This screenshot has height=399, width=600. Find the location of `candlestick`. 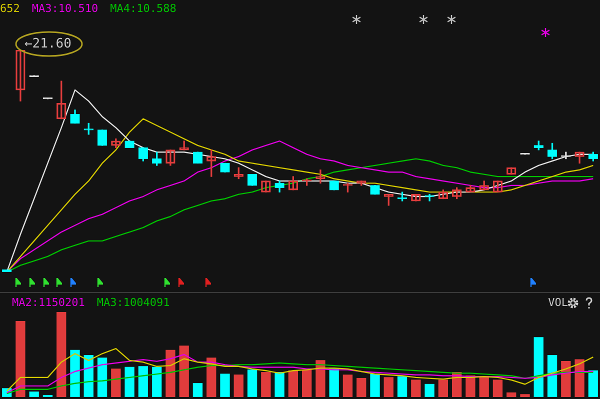

candlestick is located at coordinates (429, 198).